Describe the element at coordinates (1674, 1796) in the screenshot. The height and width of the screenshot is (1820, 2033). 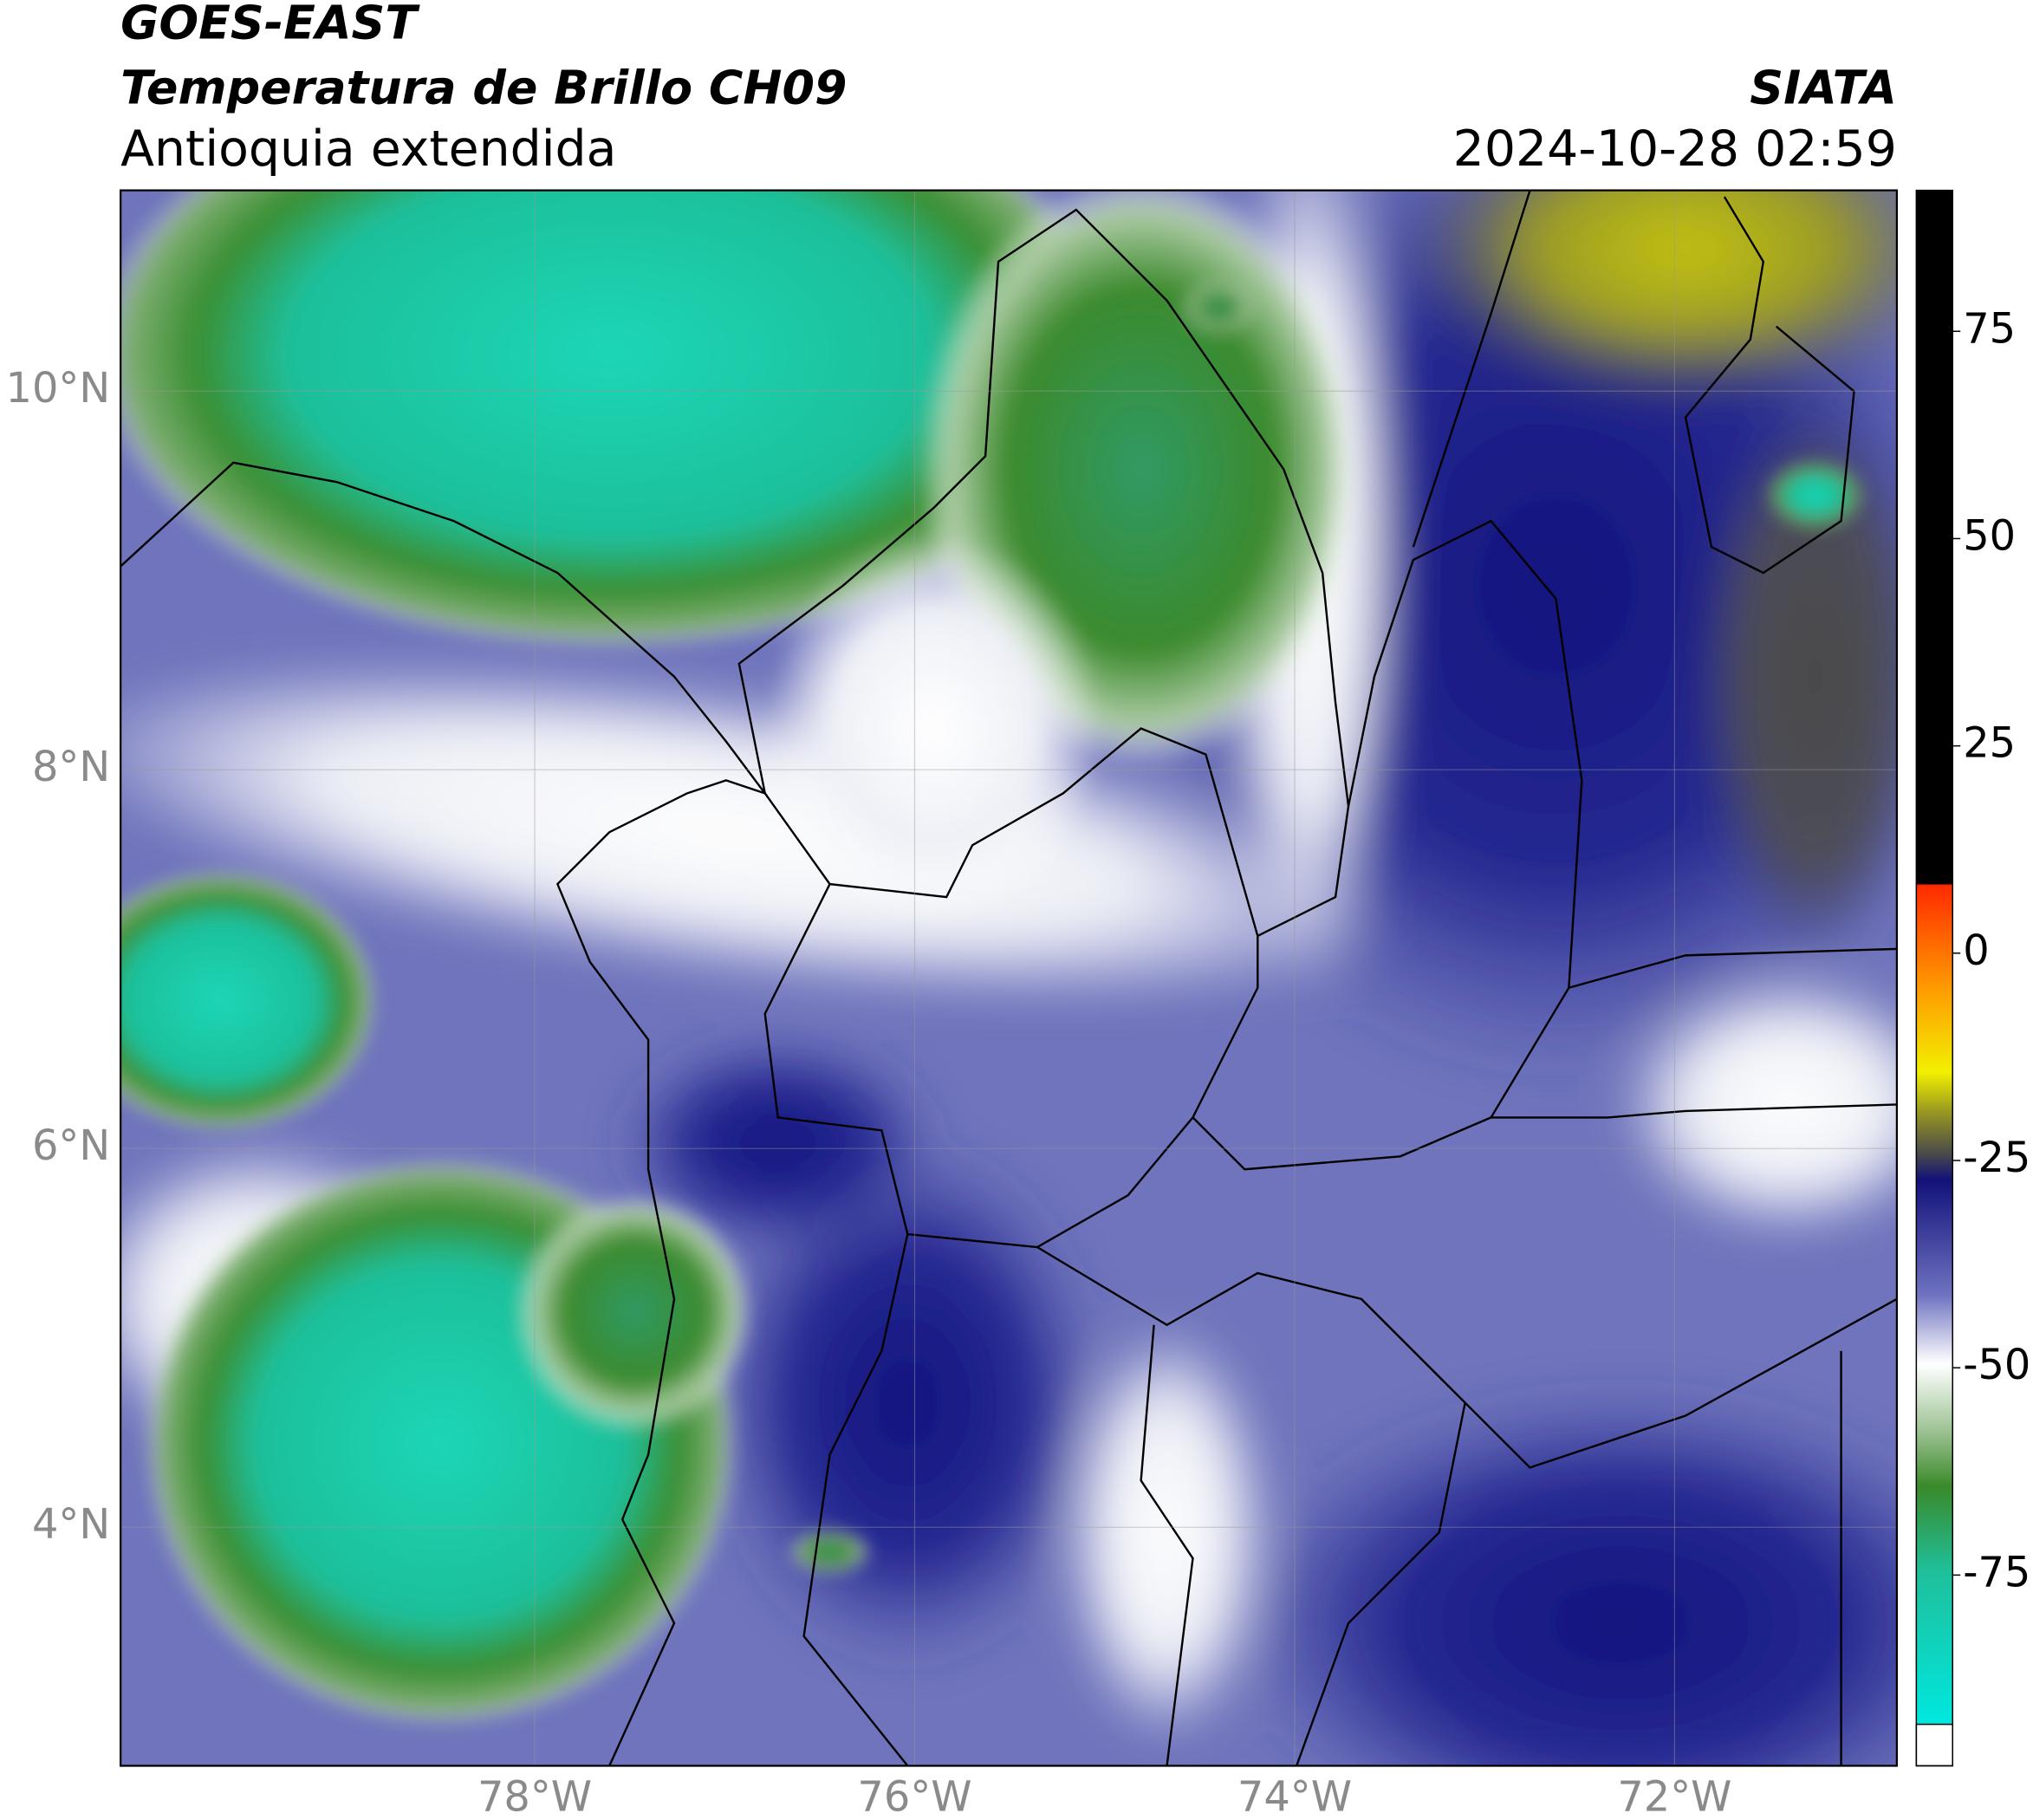
I see `x-tick-label: 72°W` at that location.